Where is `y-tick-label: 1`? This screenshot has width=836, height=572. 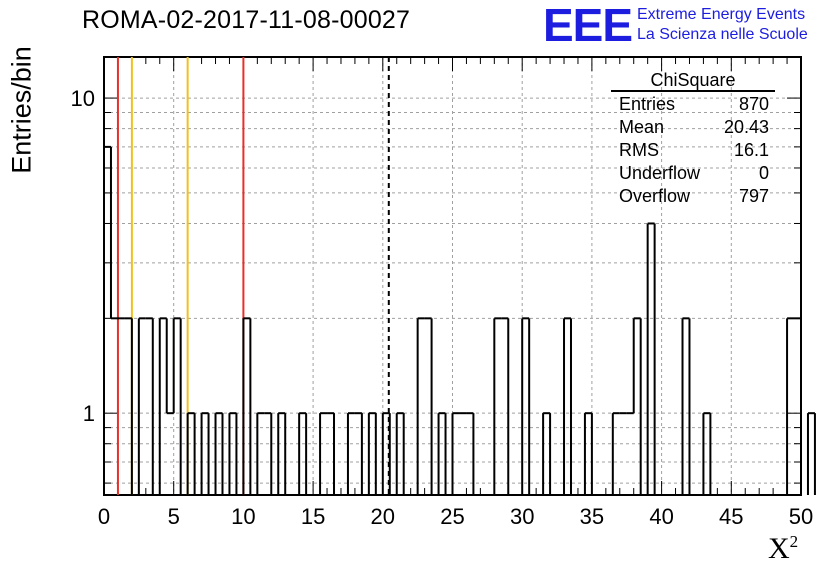
y-tick-label: 1 is located at coordinates (89, 413).